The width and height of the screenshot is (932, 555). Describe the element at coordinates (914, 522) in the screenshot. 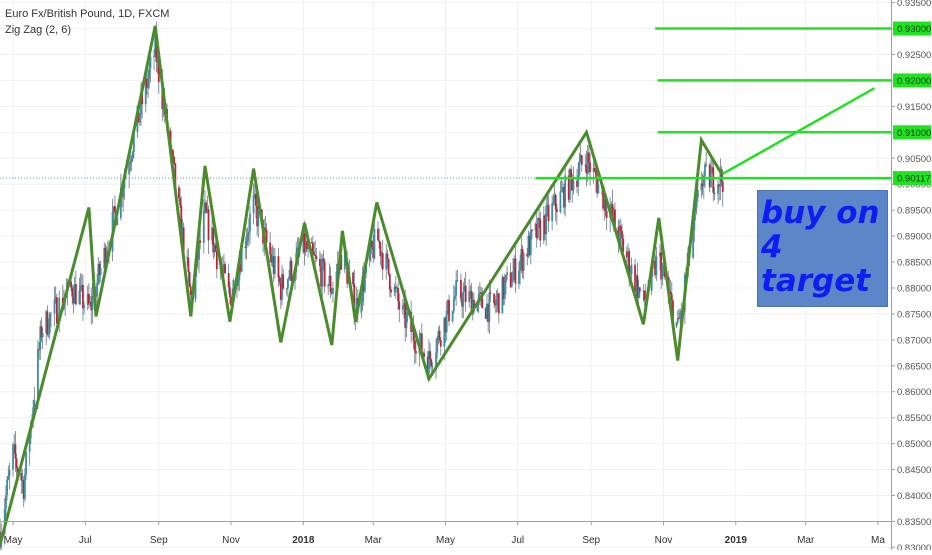

I see `y-tick-label: 0.83500` at that location.